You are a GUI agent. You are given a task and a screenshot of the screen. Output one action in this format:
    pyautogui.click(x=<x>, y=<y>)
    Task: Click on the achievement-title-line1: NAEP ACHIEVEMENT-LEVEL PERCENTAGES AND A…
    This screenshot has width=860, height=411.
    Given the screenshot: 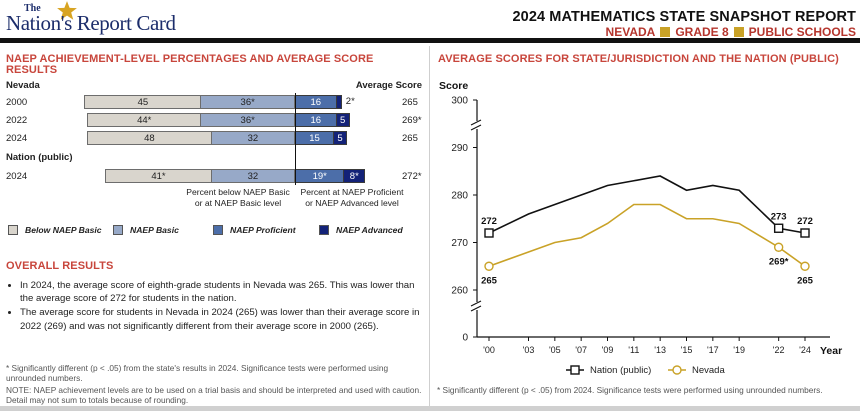 What is the action you would take?
    pyautogui.click(x=190, y=59)
    